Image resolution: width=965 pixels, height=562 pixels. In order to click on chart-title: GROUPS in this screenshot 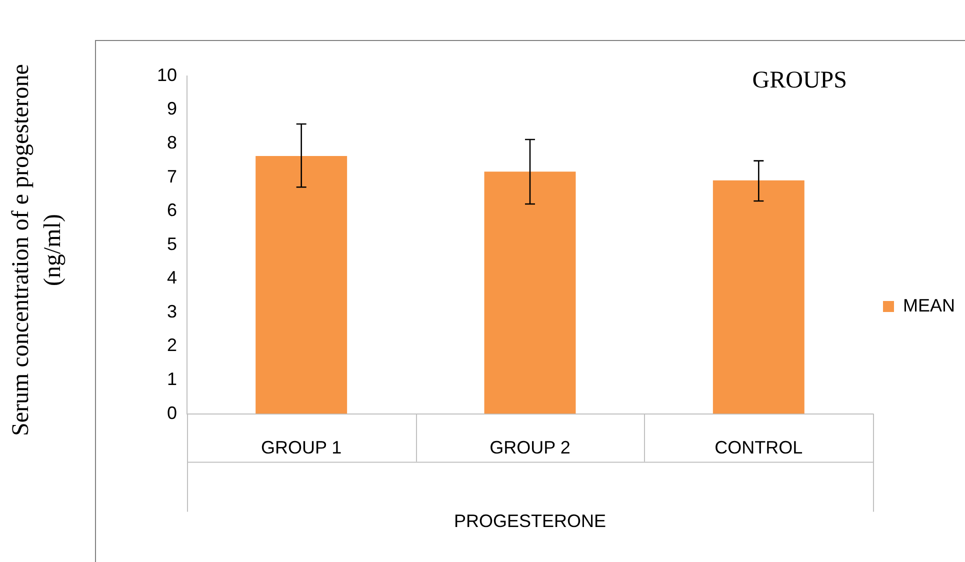, I will do `click(799, 80)`.